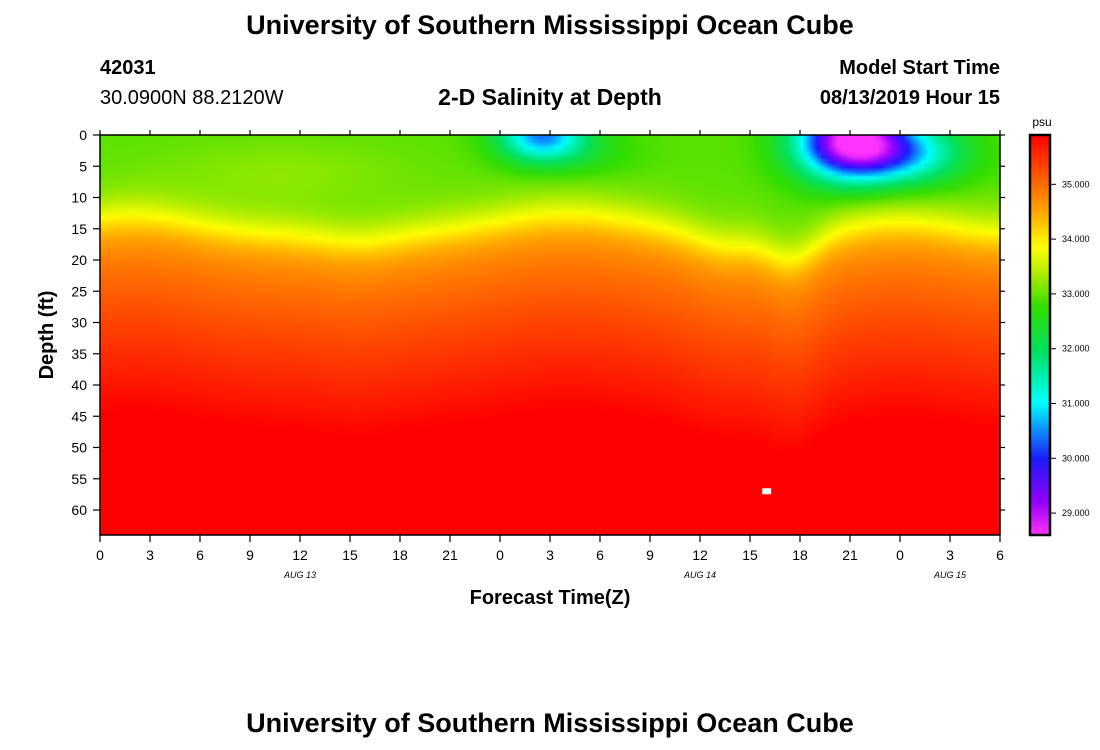  I want to click on colorbar-tick-label: 35.000, so click(1076, 184).